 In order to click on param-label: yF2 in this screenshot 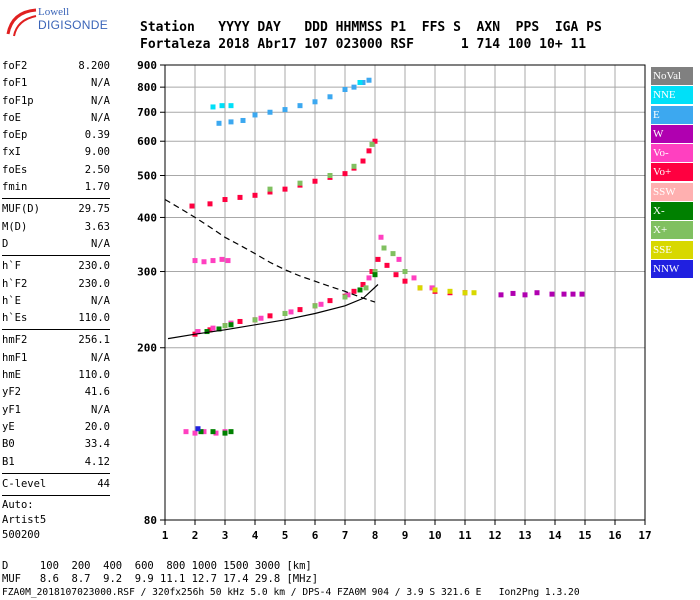, I will do `click(11, 392)`.